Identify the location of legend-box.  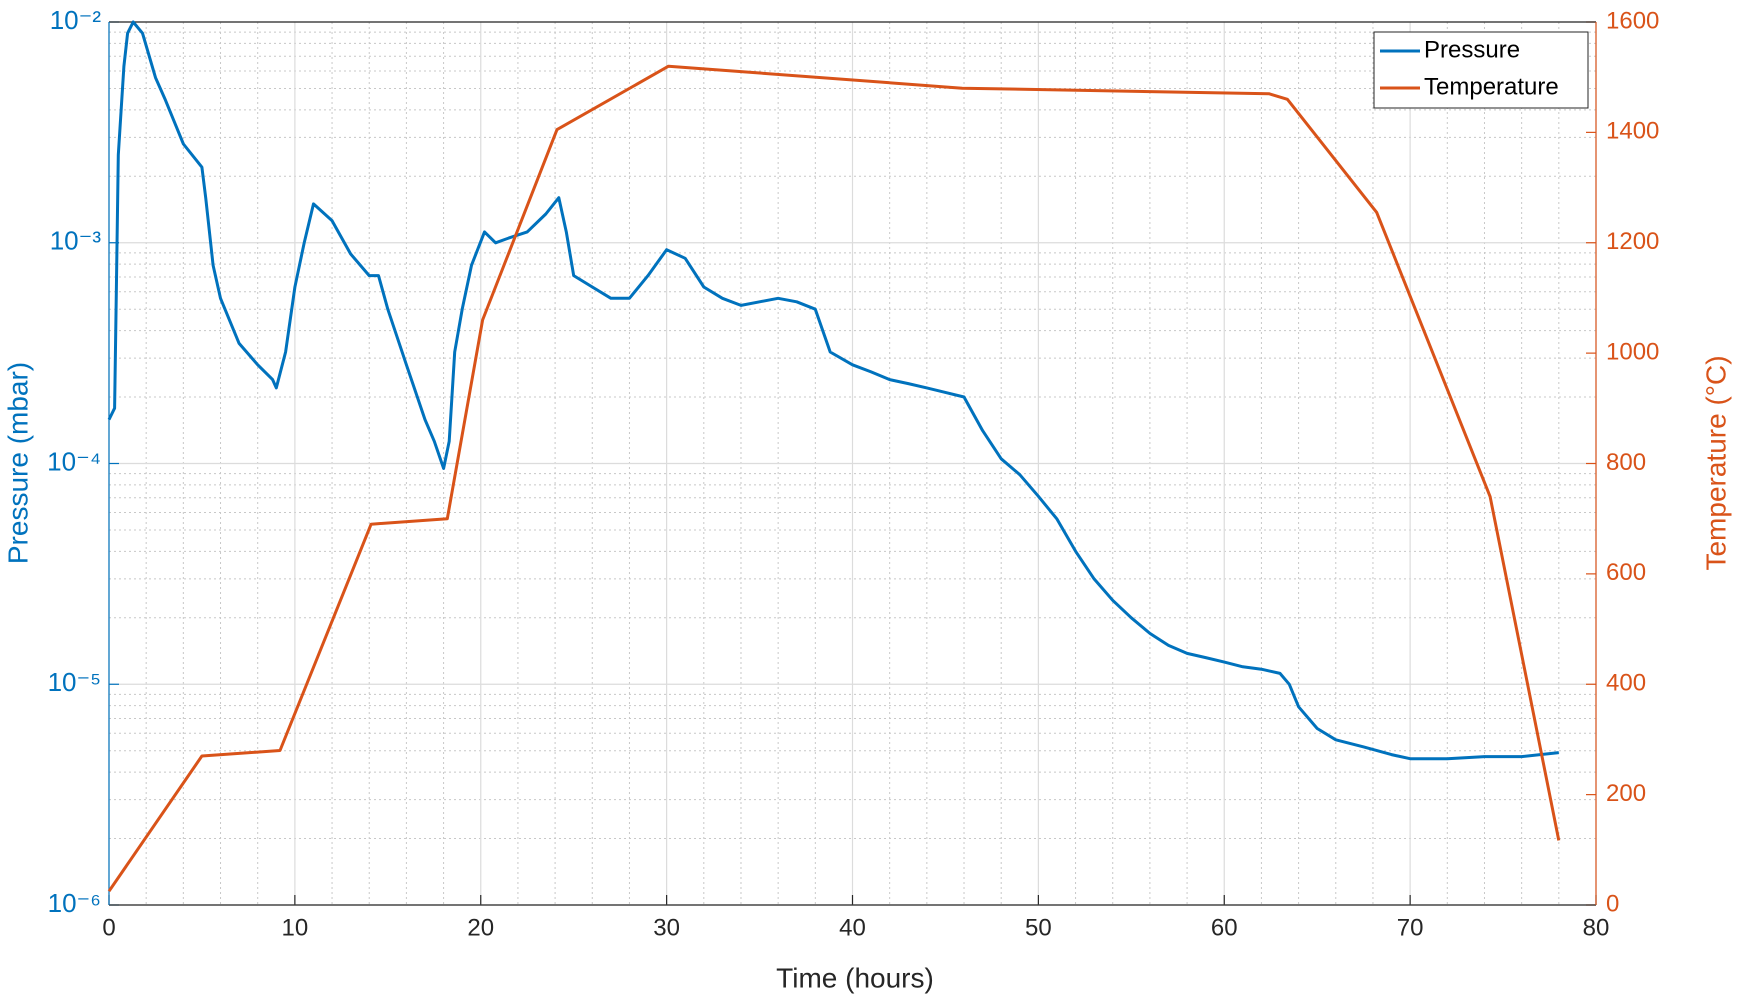
(1481, 70).